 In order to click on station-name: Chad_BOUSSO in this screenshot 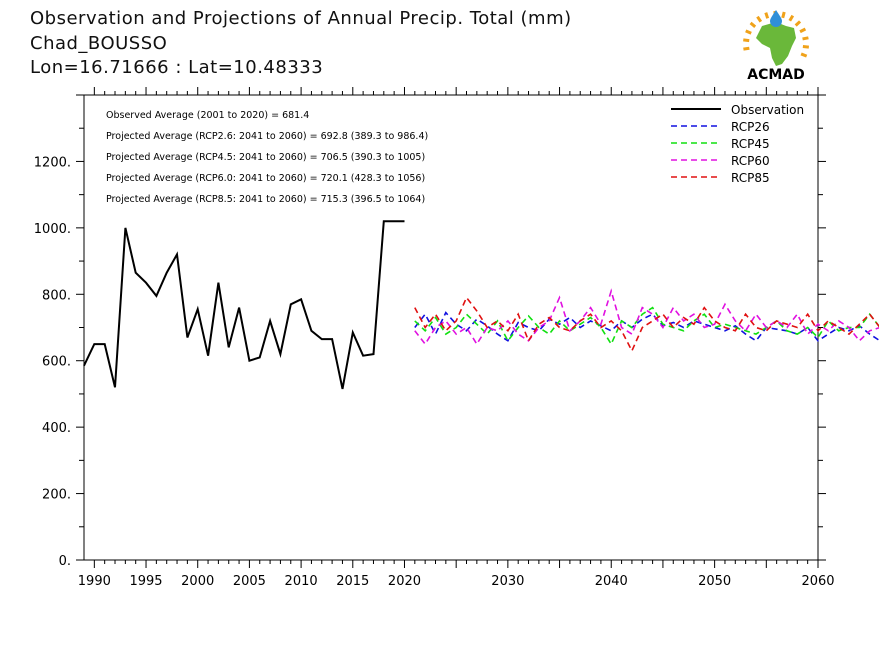, I will do `click(99, 43)`.